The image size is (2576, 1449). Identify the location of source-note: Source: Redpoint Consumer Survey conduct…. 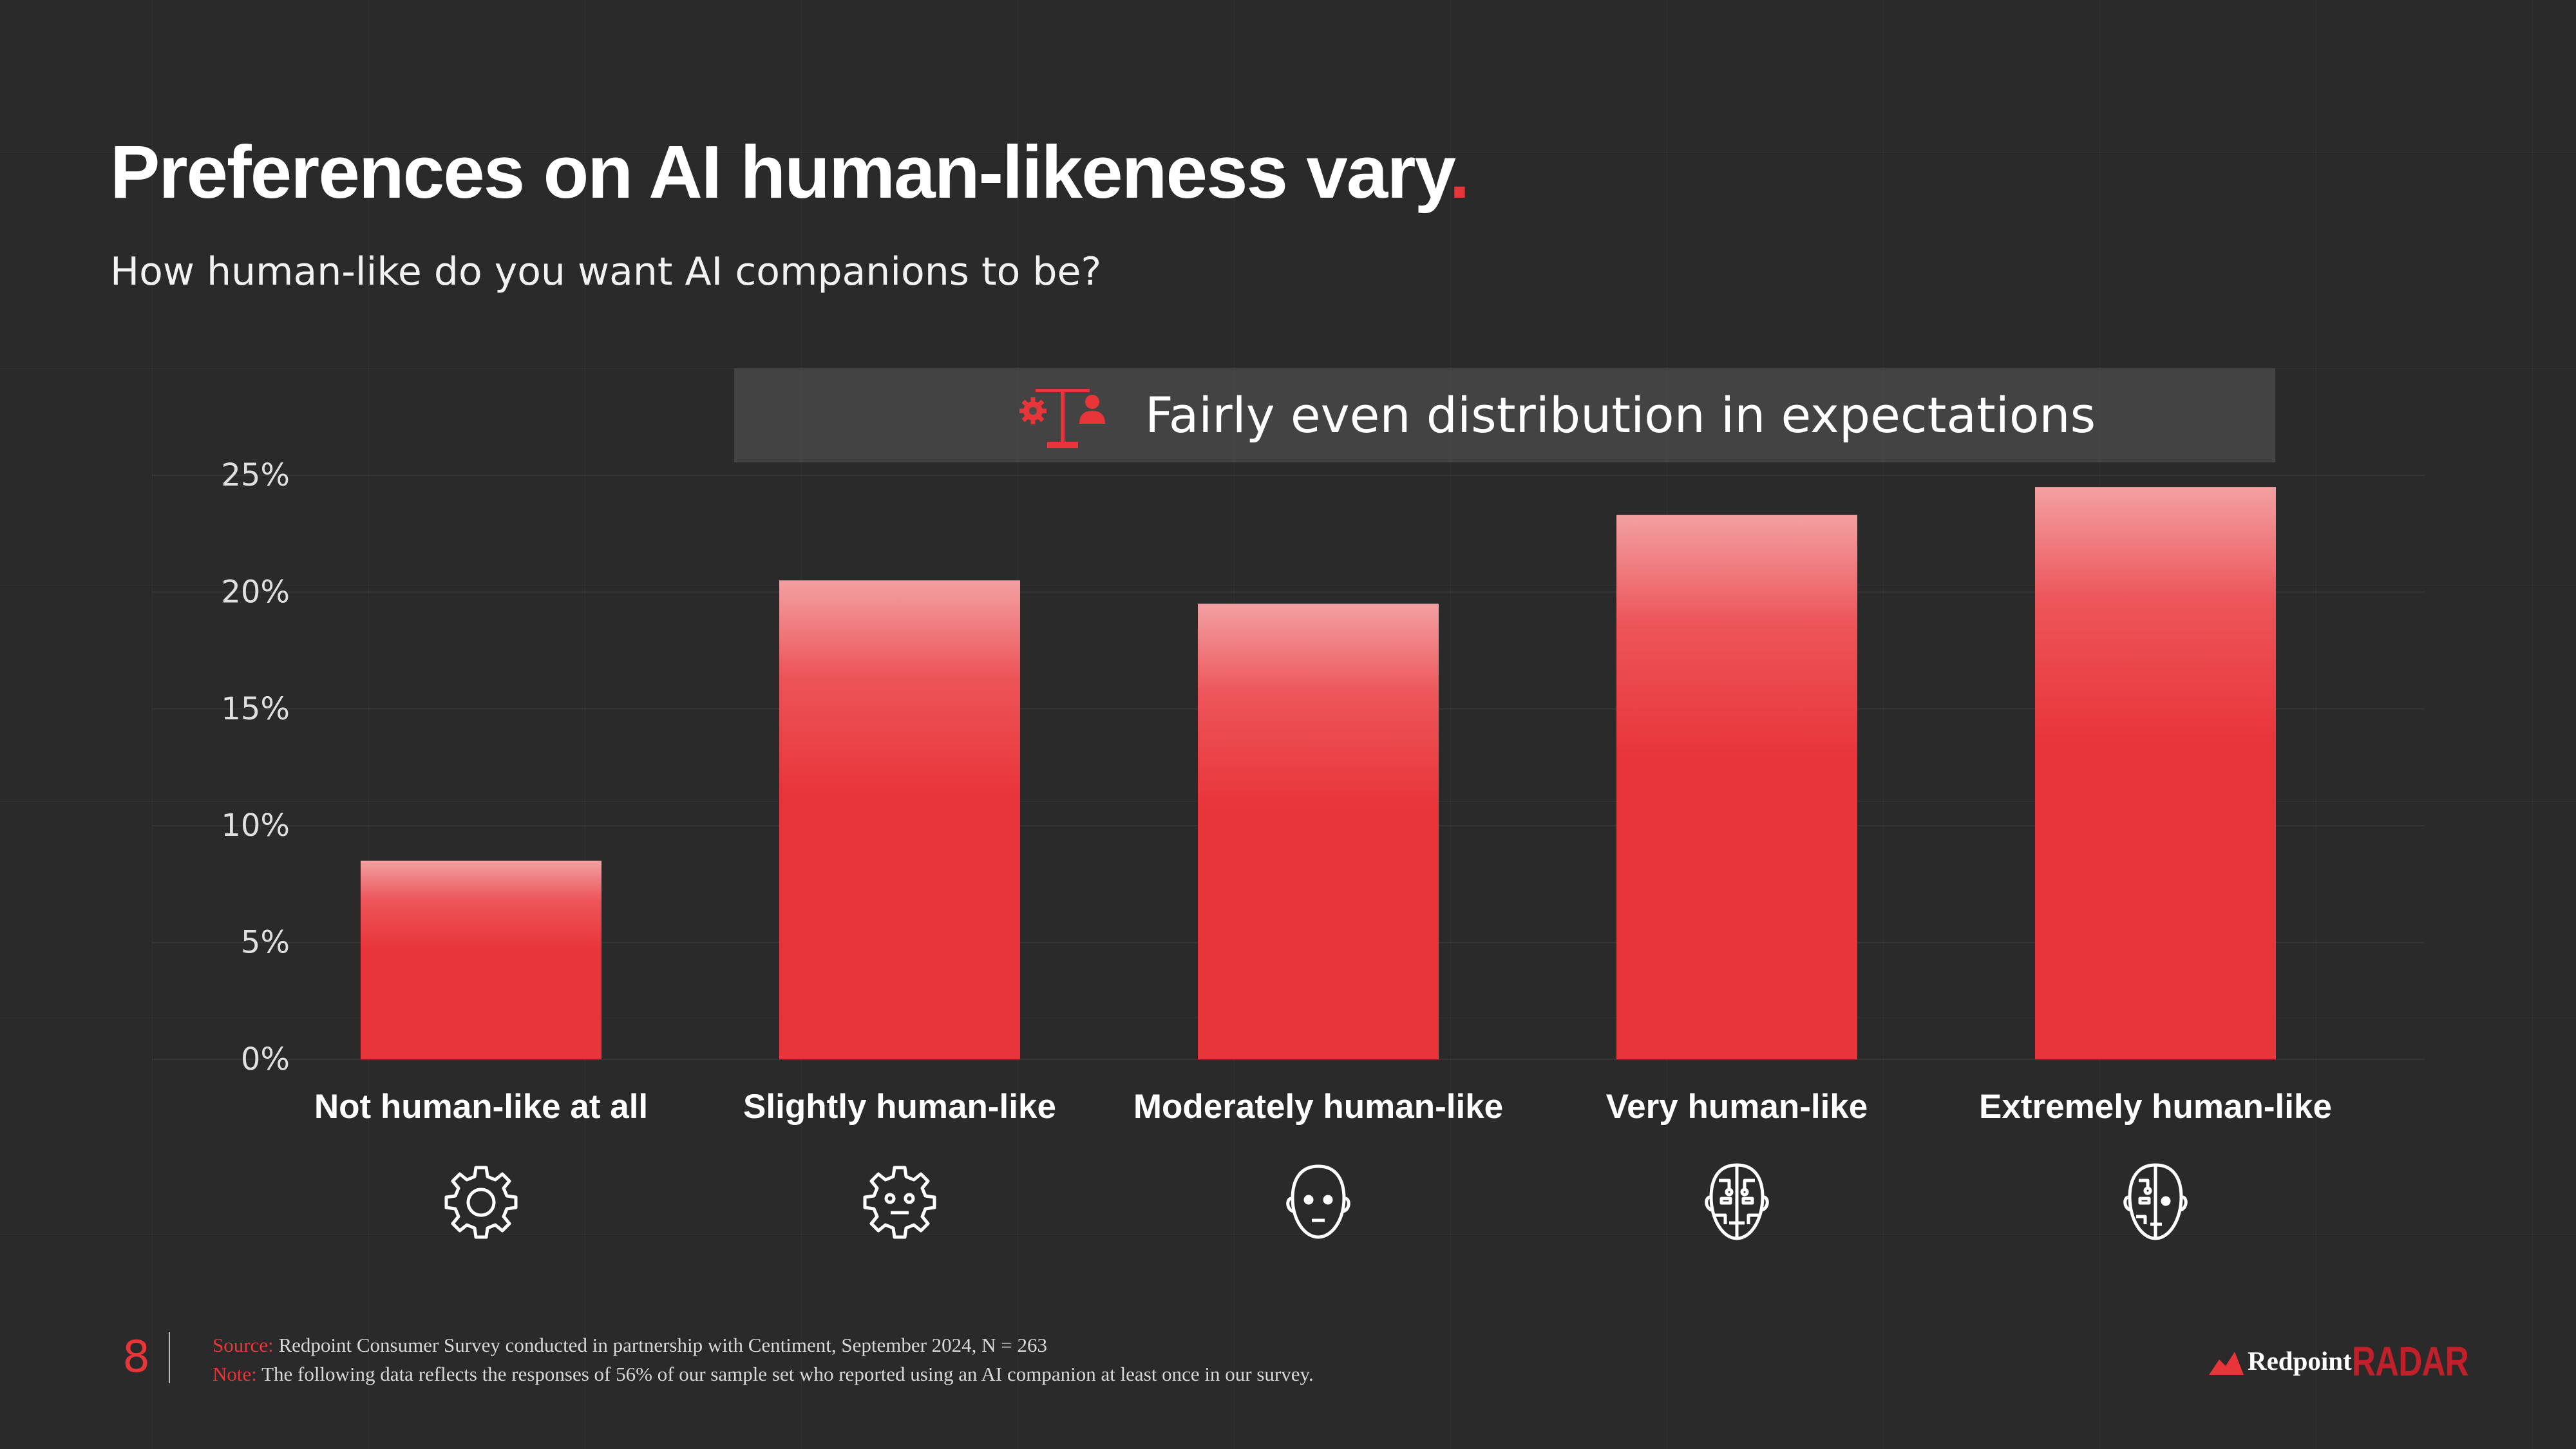
(630, 1345).